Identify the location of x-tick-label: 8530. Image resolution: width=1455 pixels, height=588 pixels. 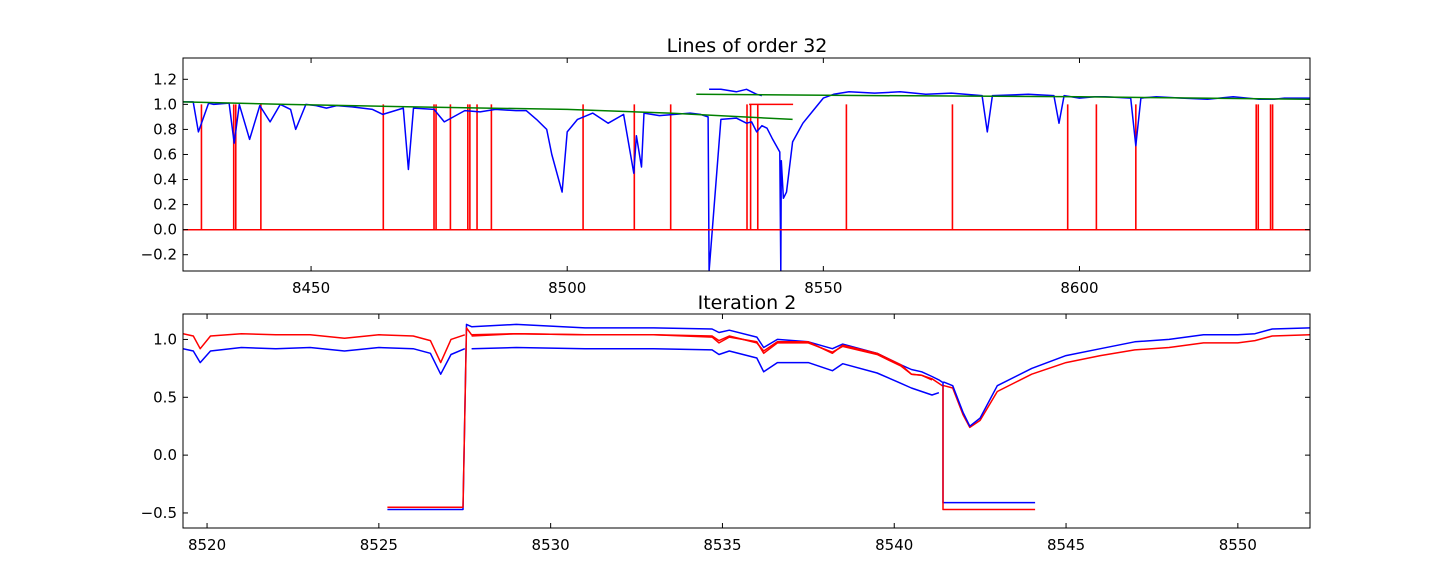
(551, 545).